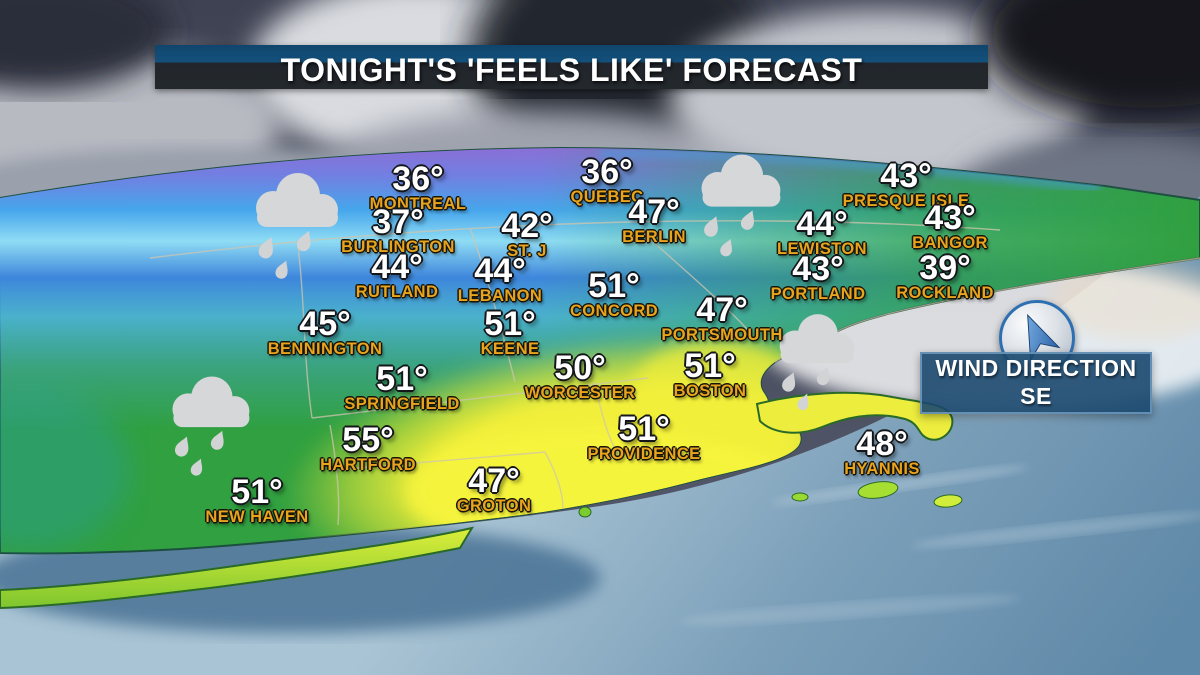  What do you see at coordinates (822, 249) in the screenshot?
I see `city-name: LEWISTON` at bounding box center [822, 249].